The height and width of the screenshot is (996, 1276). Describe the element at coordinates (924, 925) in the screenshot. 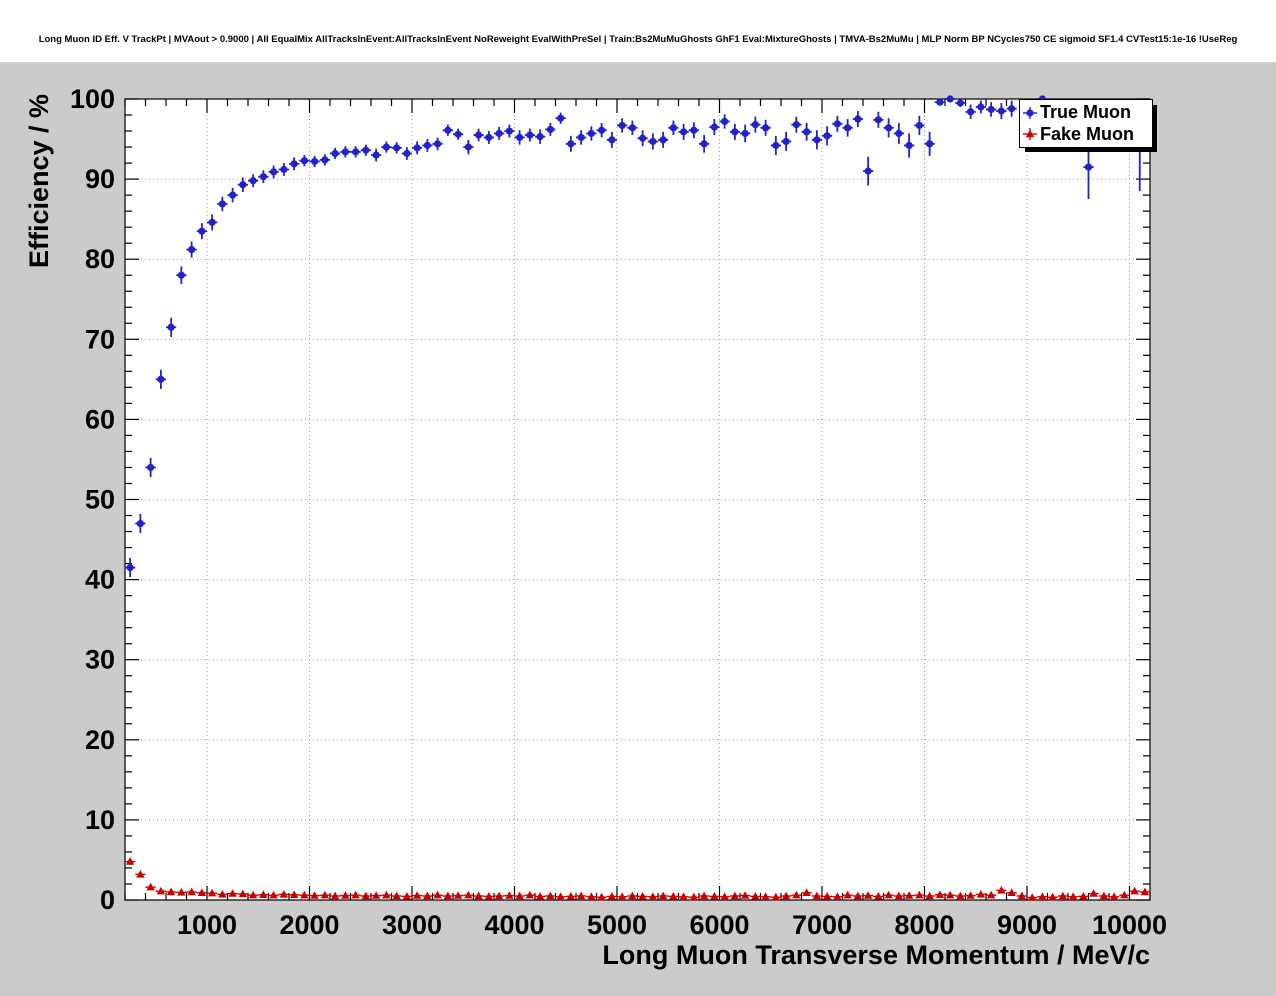

I see `svg-text: 8000` at that location.